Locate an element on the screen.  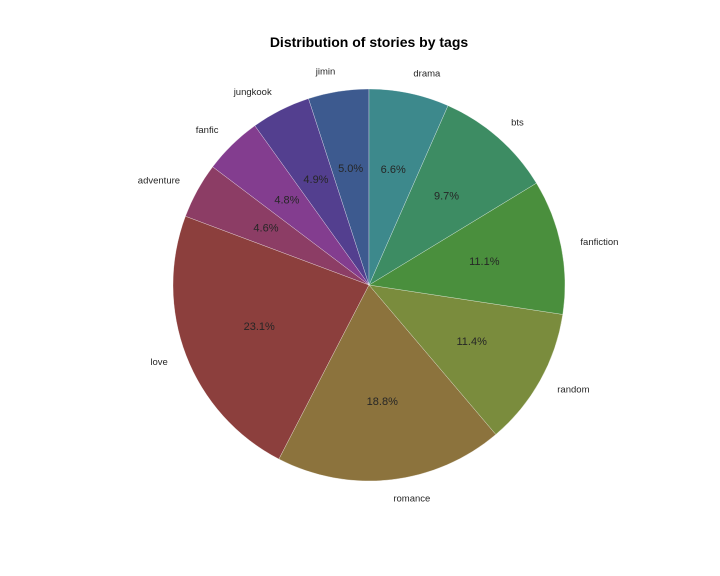
chart-title: Distribution of stories by tags is located at coordinates (369, 42).